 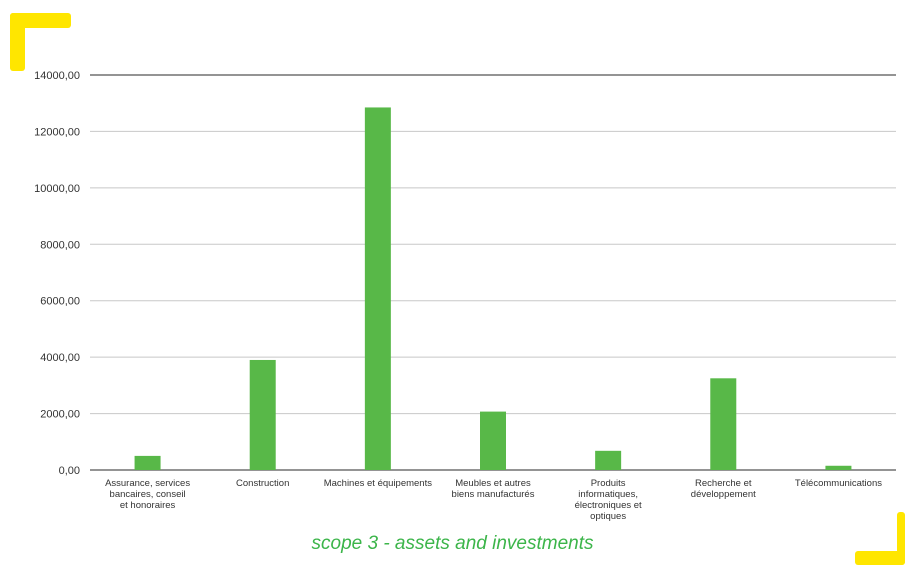 What do you see at coordinates (723, 483) in the screenshot?
I see `x-tick-label-line: Recherche et` at bounding box center [723, 483].